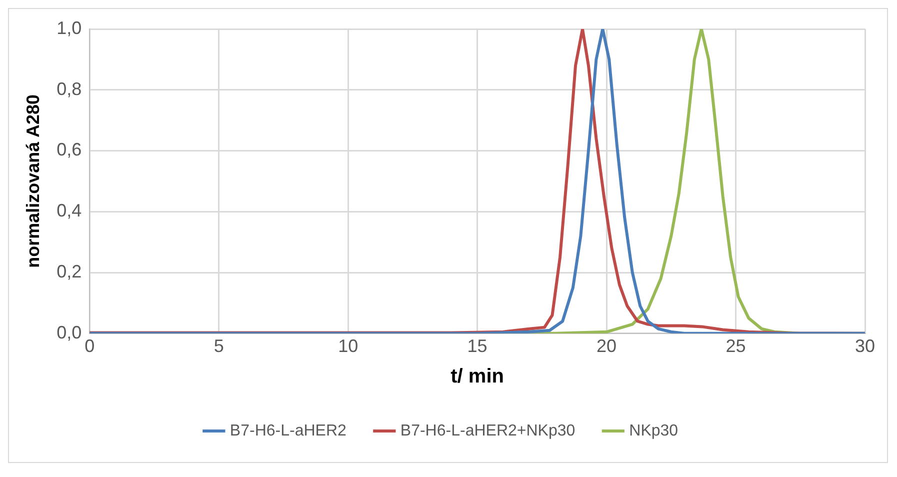 Image resolution: width=897 pixels, height=477 pixels. I want to click on x-tick-label: 25, so click(736, 346).